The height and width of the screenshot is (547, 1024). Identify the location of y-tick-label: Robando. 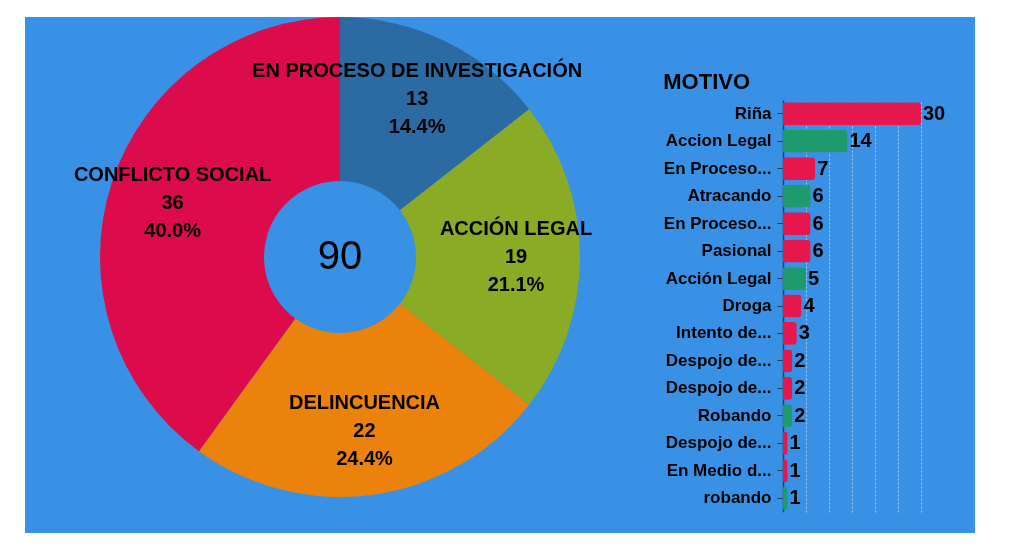
(734, 415).